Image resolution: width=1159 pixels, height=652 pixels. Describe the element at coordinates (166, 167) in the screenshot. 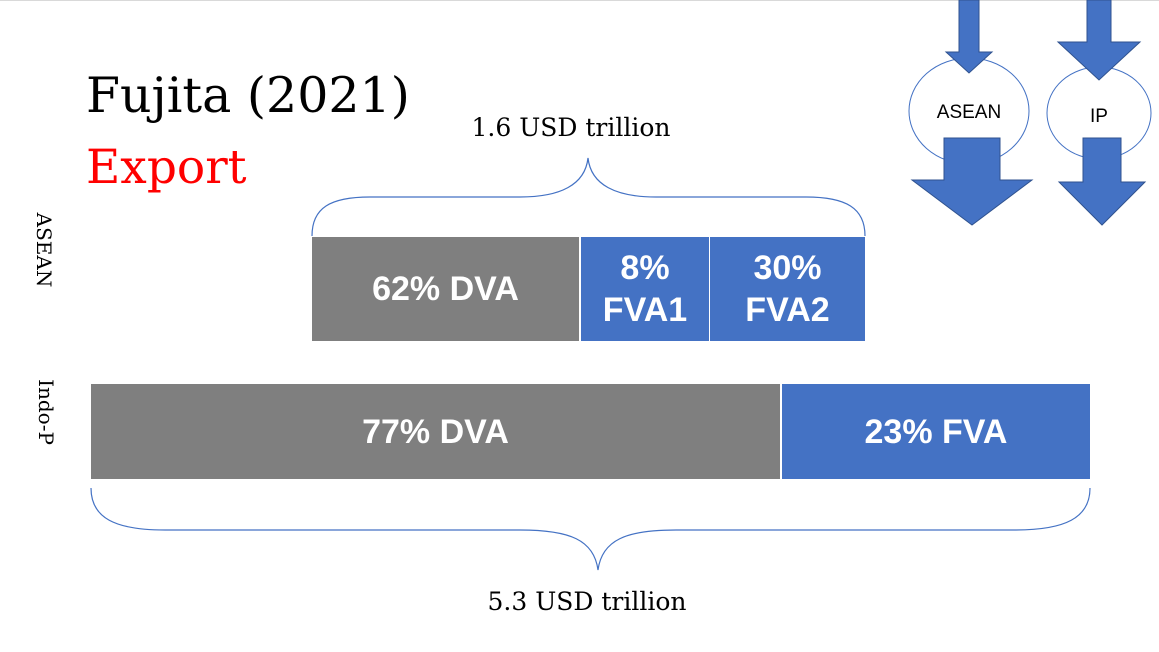

I see `slide-subtitle: Export` at that location.